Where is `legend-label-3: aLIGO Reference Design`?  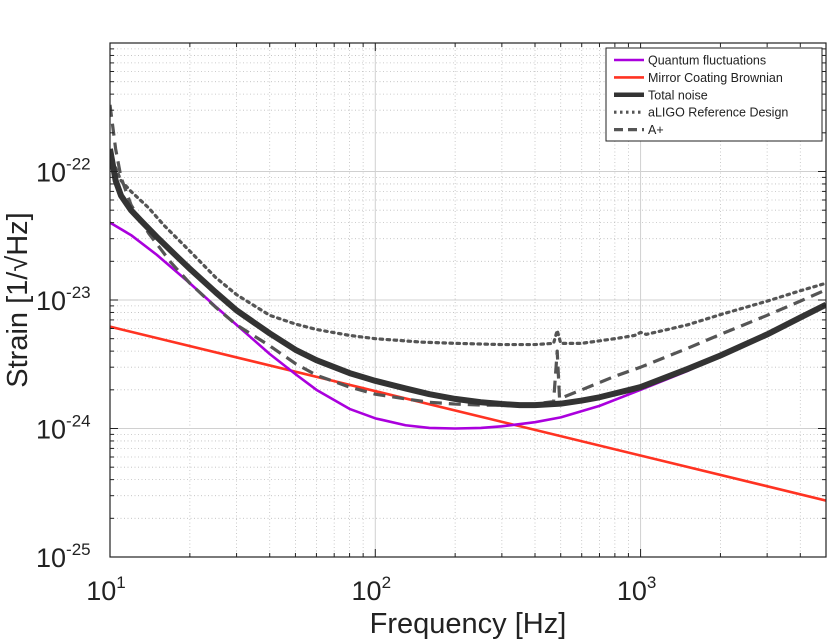 legend-label-3: aLIGO Reference Design is located at coordinates (718, 113).